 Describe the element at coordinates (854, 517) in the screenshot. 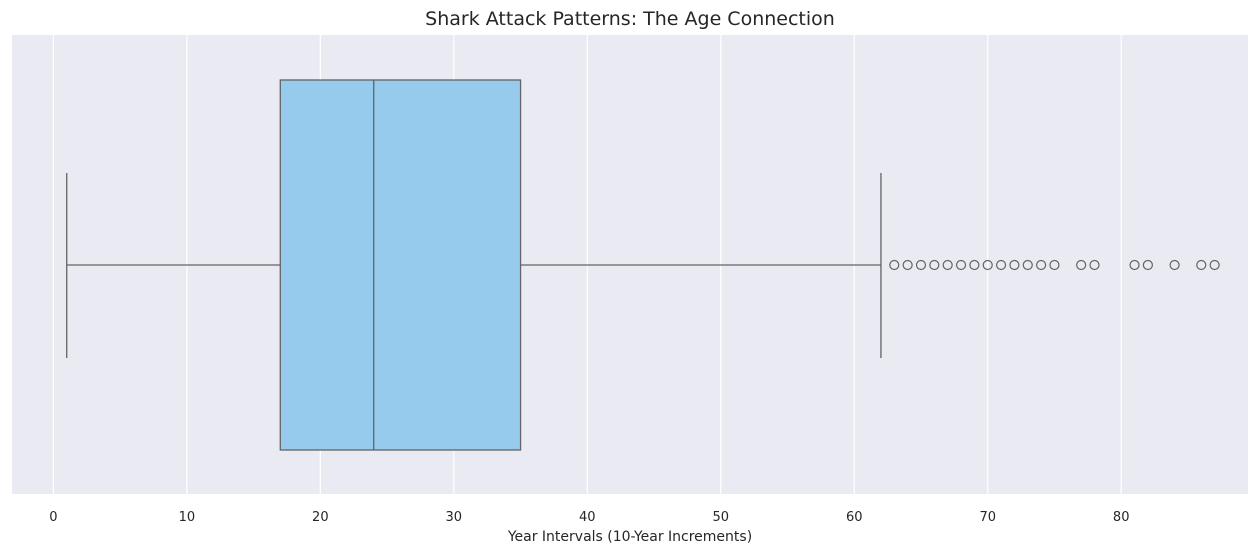

I see `x-tick-label-60: 60` at that location.